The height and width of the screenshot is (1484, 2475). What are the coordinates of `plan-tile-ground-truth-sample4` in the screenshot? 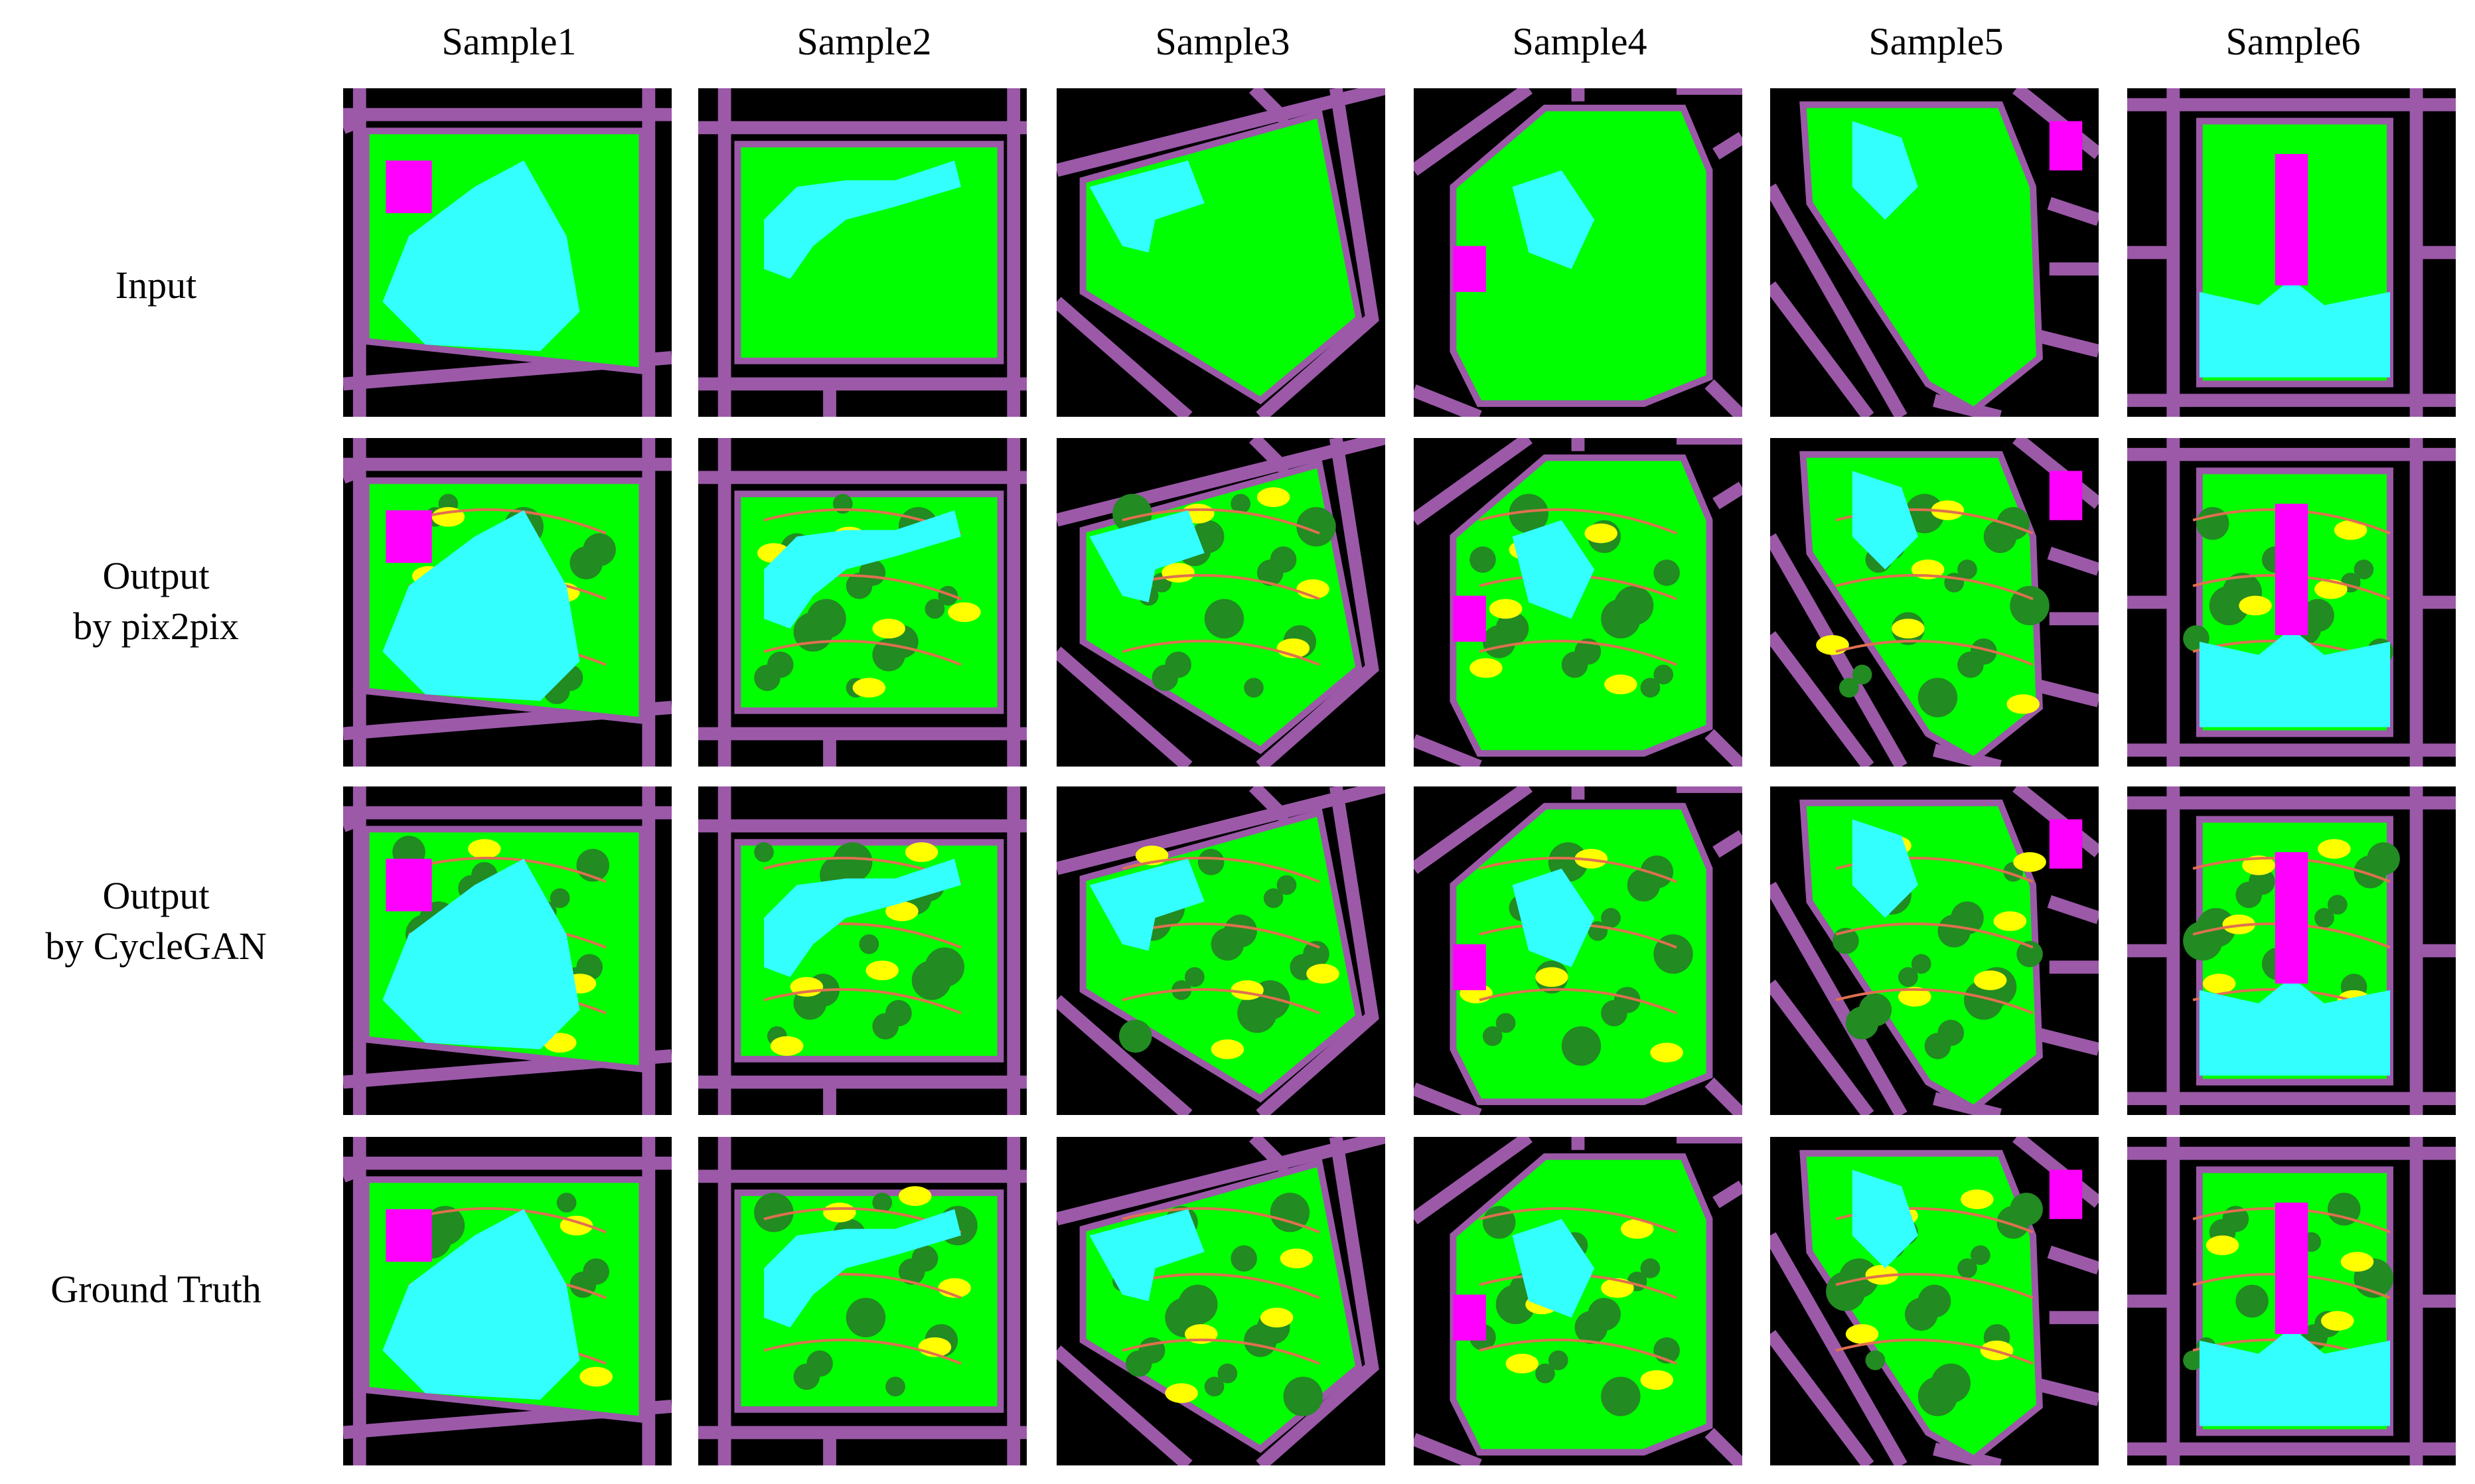 It's located at (1578, 1301).